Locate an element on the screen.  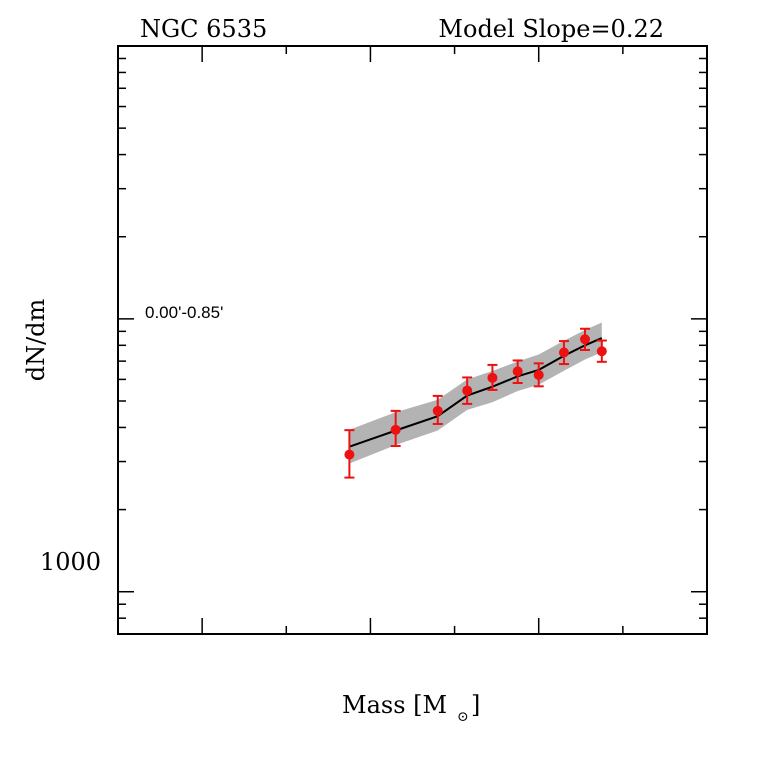
x-axis-label-sun-symbol: ⊙ is located at coordinates (463, 717).